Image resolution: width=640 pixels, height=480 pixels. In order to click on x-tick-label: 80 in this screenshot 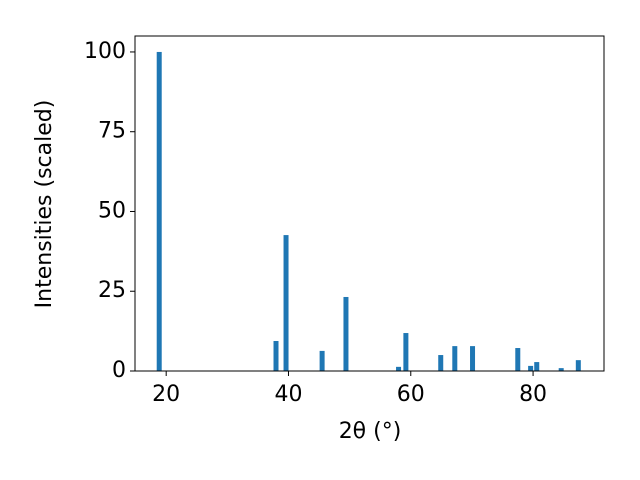, I will do `click(533, 394)`.